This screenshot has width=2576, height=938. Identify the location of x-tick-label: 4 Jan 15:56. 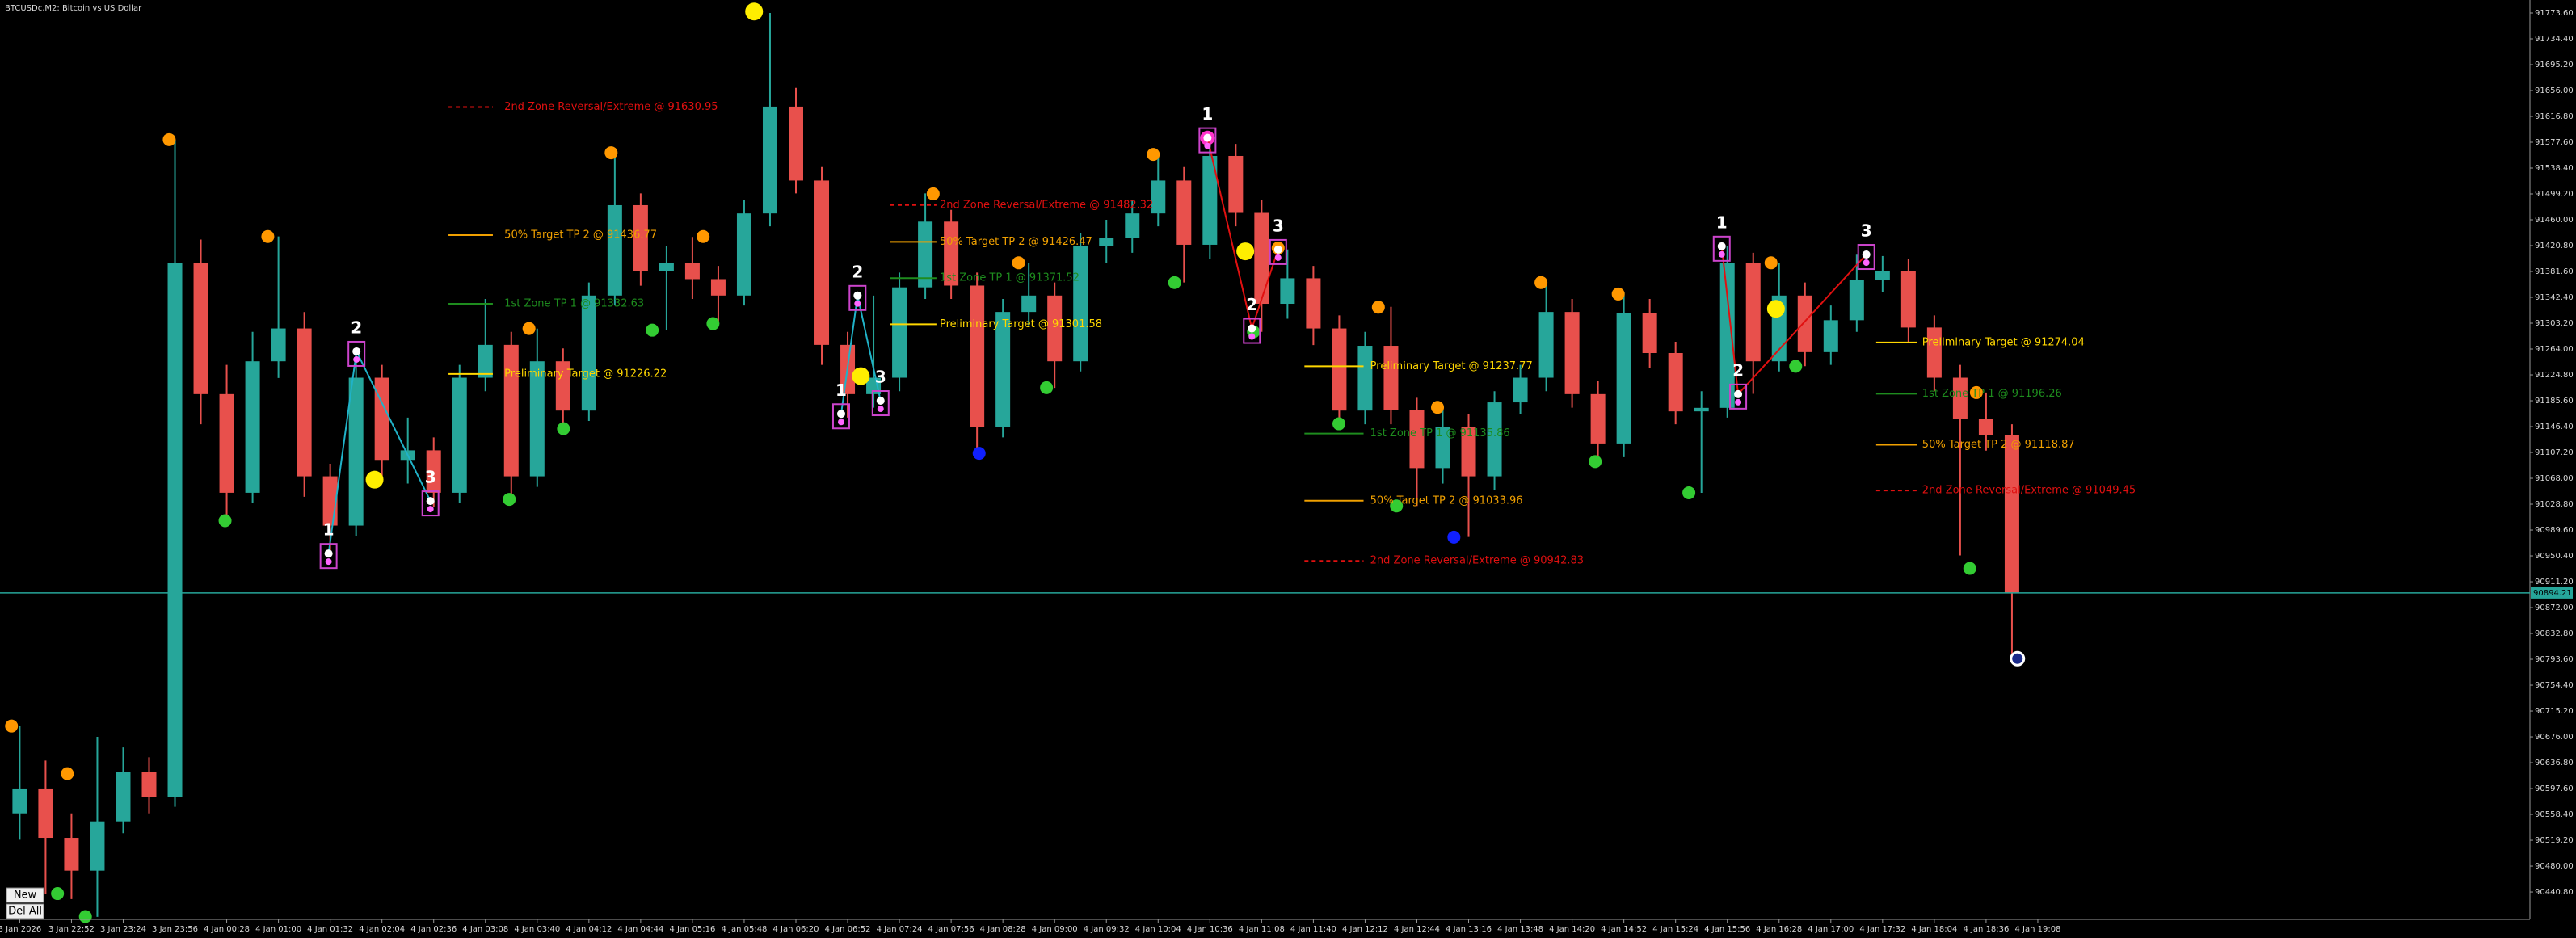
(1727, 929).